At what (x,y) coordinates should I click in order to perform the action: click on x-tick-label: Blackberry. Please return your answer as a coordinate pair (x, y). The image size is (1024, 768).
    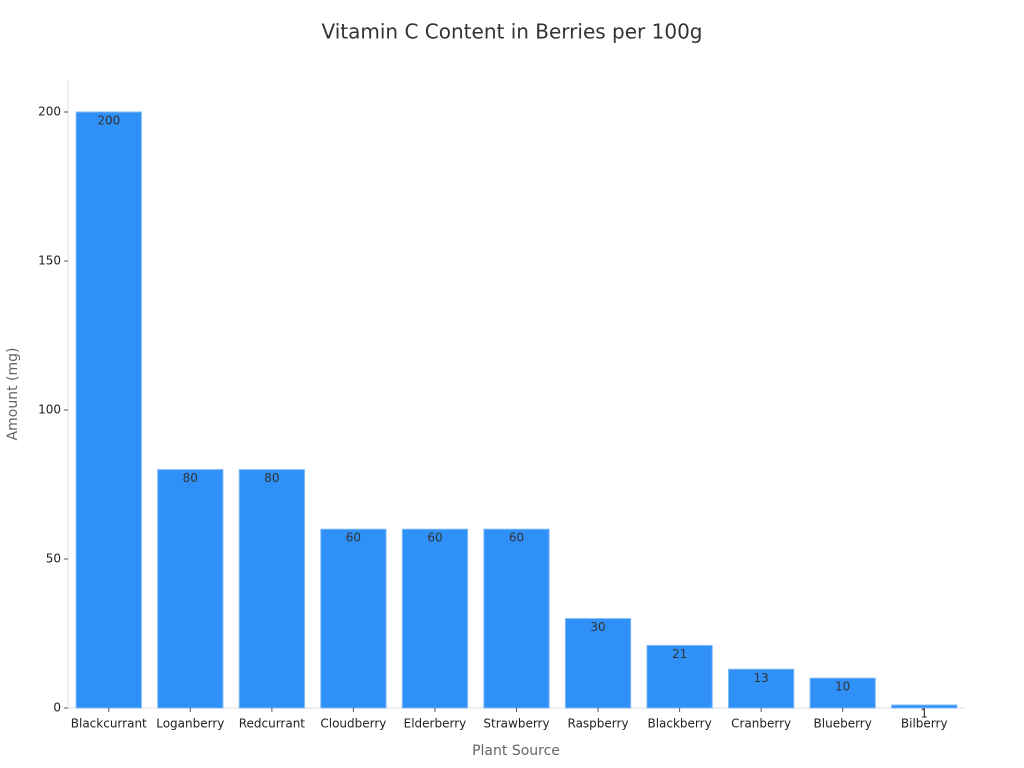
    Looking at the image, I should click on (679, 724).